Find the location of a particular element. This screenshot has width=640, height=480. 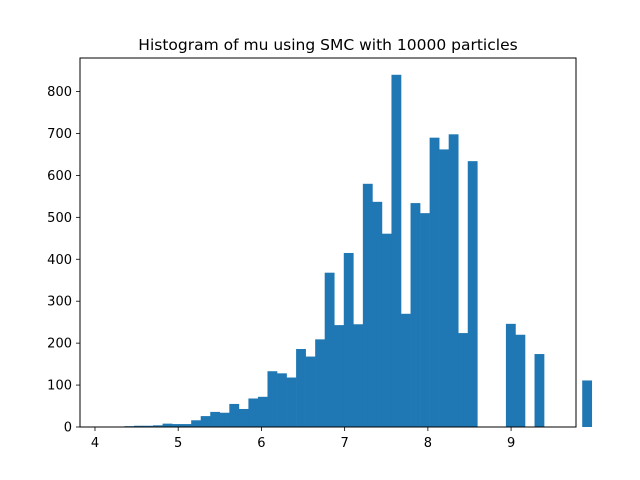

y-tick-label: 400 is located at coordinates (59, 260).